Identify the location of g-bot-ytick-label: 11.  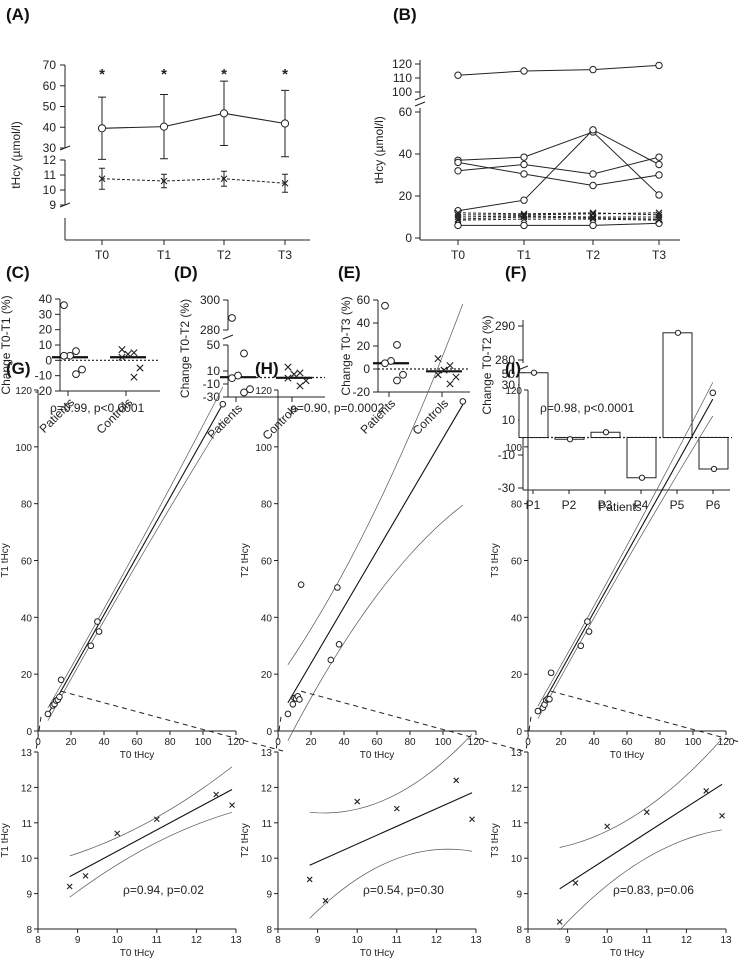
(27, 824).